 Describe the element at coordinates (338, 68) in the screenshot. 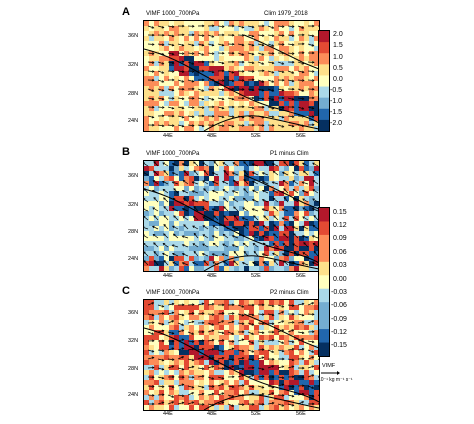

I see `colorbar-a-label: 0.5` at that location.